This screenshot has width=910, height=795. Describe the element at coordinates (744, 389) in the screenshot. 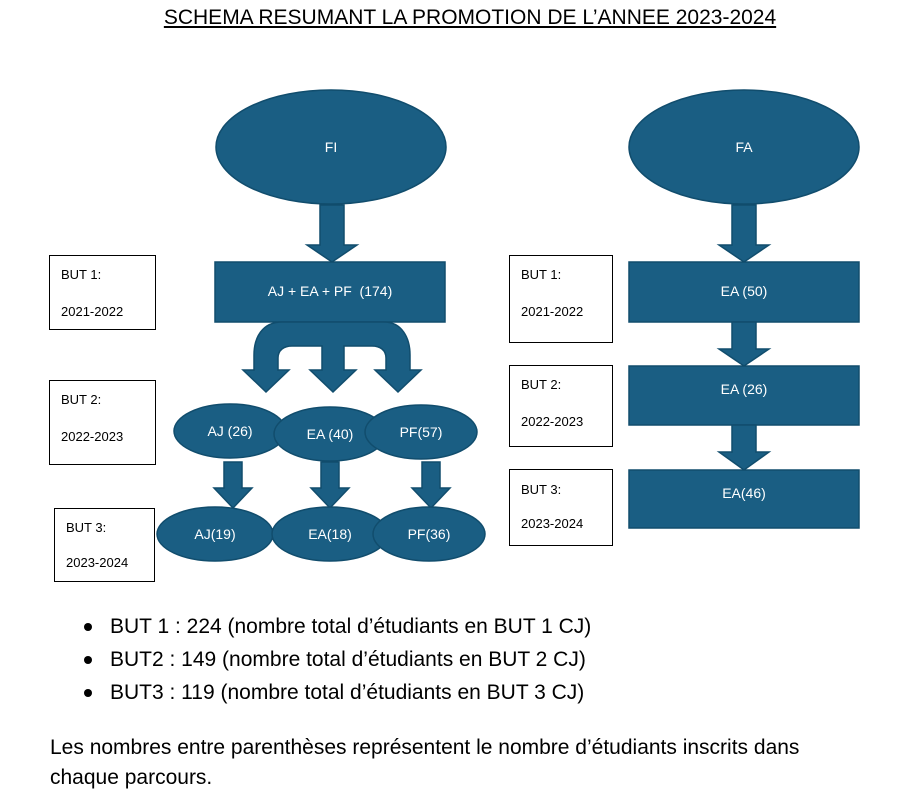

I see `fa-but2-label: EA (26)` at that location.